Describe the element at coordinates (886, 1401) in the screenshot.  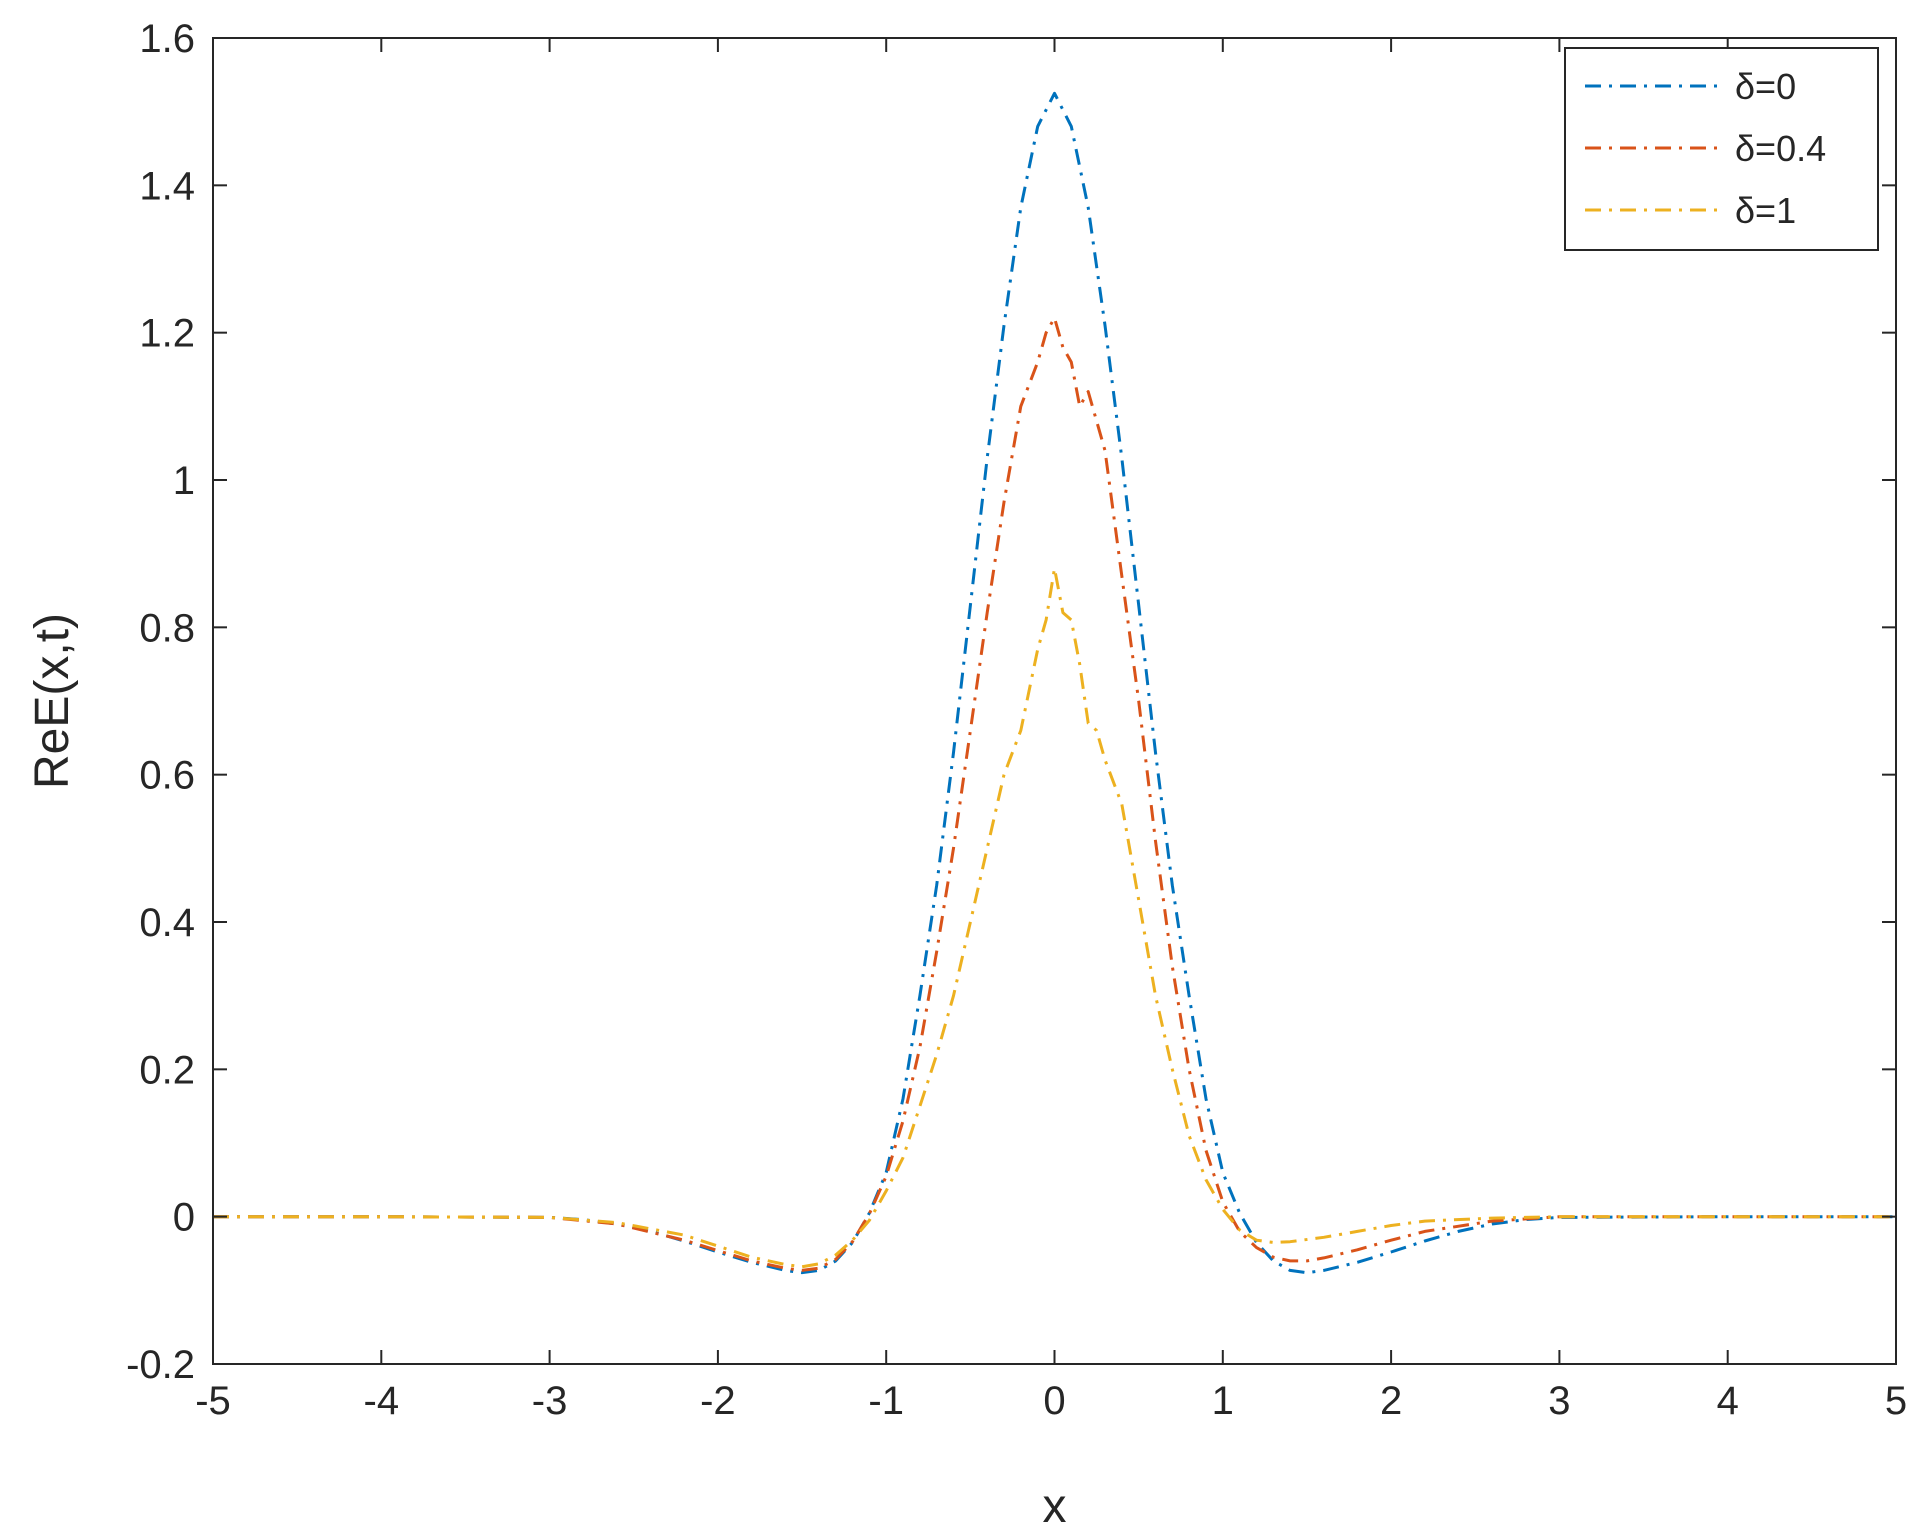
I see `x-tick-label: -1` at that location.